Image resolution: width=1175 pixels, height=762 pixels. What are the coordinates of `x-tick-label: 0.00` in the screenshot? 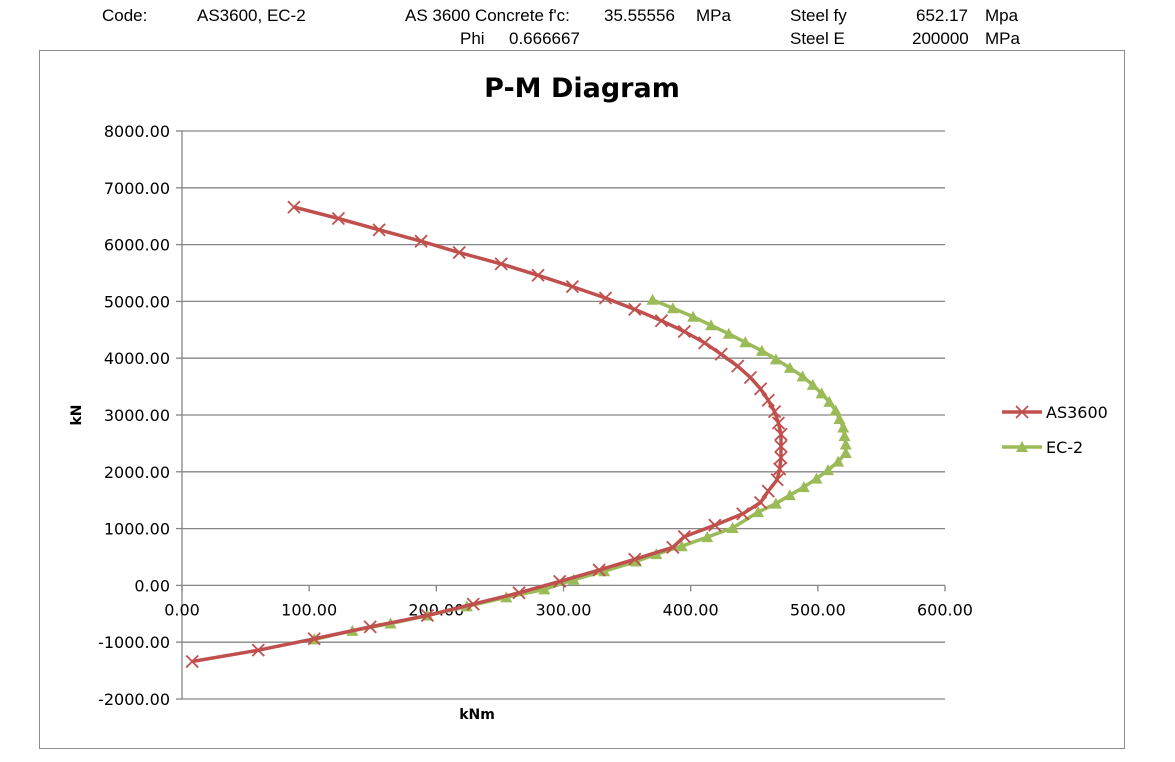 It's located at (182, 609).